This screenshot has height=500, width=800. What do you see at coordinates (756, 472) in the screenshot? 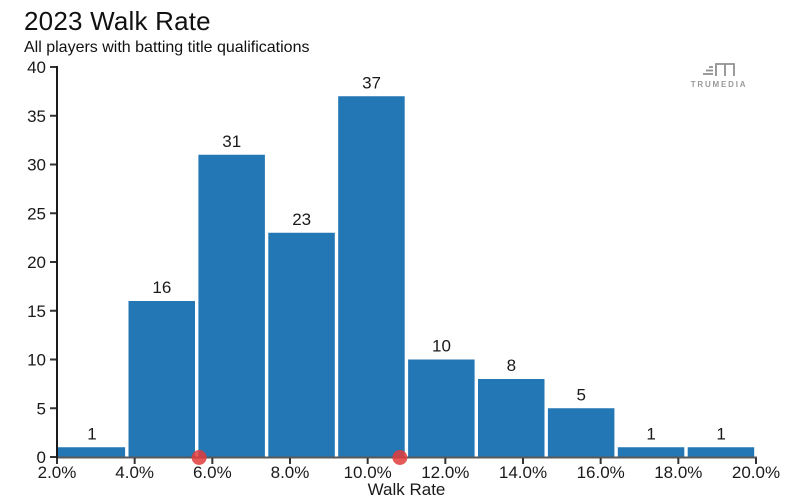
I see `x-tick-label: 20.0%` at bounding box center [756, 472].